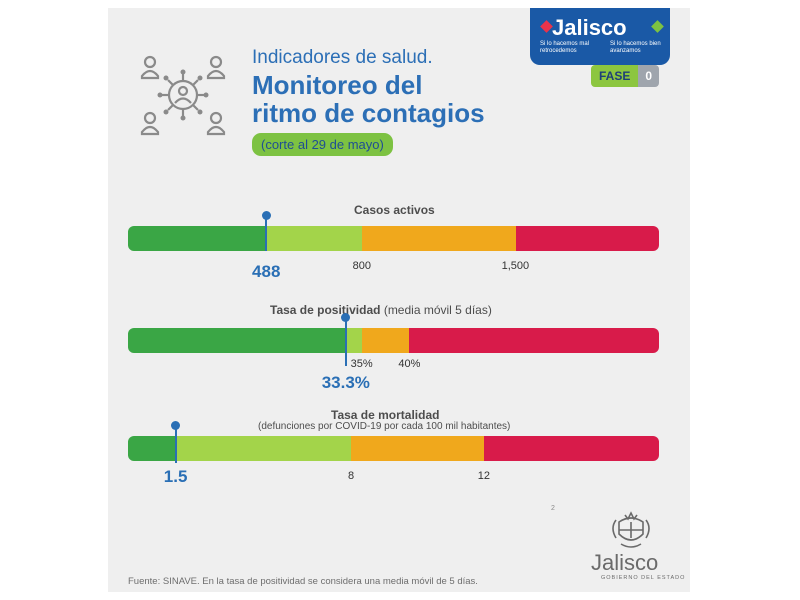 The width and height of the screenshot is (800, 600). I want to click on brand-slogan-right: Si lo hacemos bien avanzamos, so click(635, 47).